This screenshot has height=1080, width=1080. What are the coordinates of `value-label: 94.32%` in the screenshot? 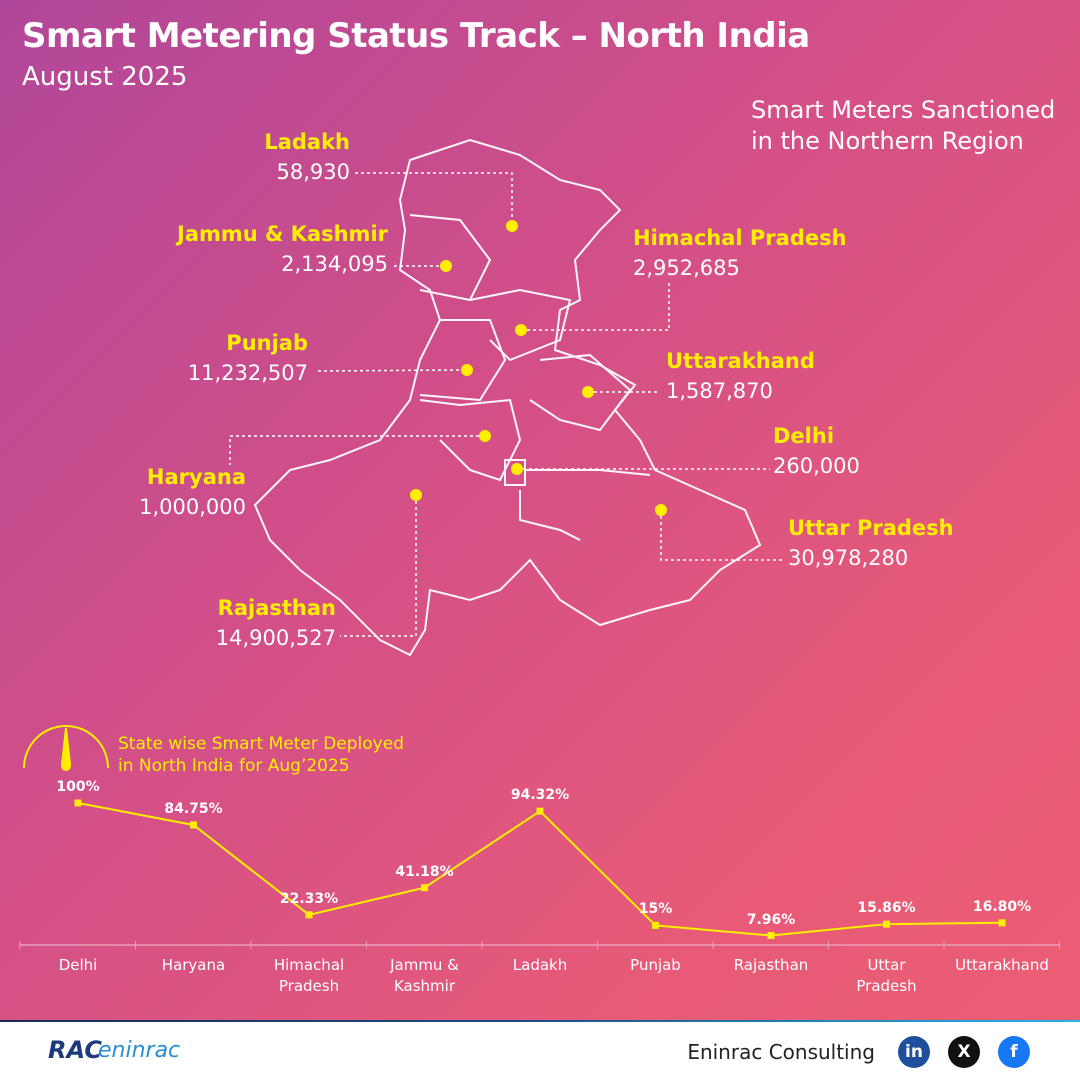 It's located at (540, 795).